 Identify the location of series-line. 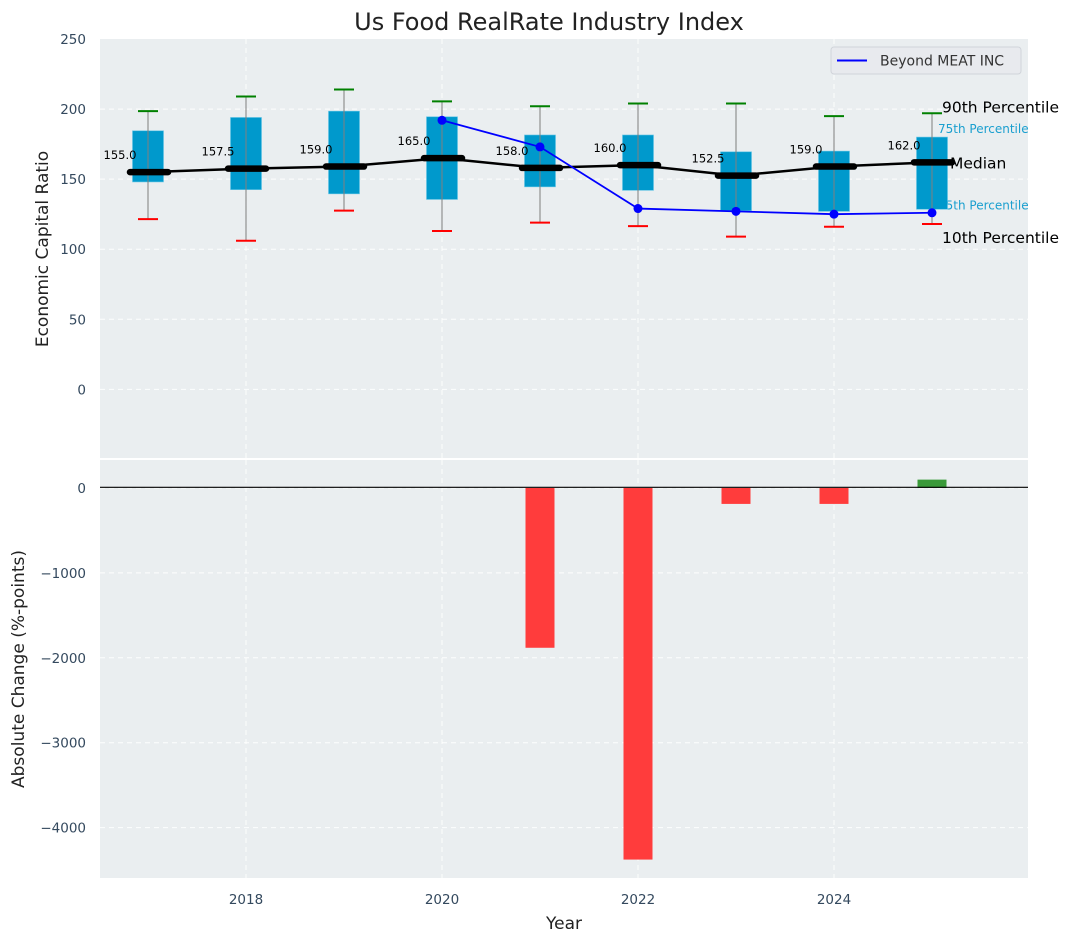
(687, 167).